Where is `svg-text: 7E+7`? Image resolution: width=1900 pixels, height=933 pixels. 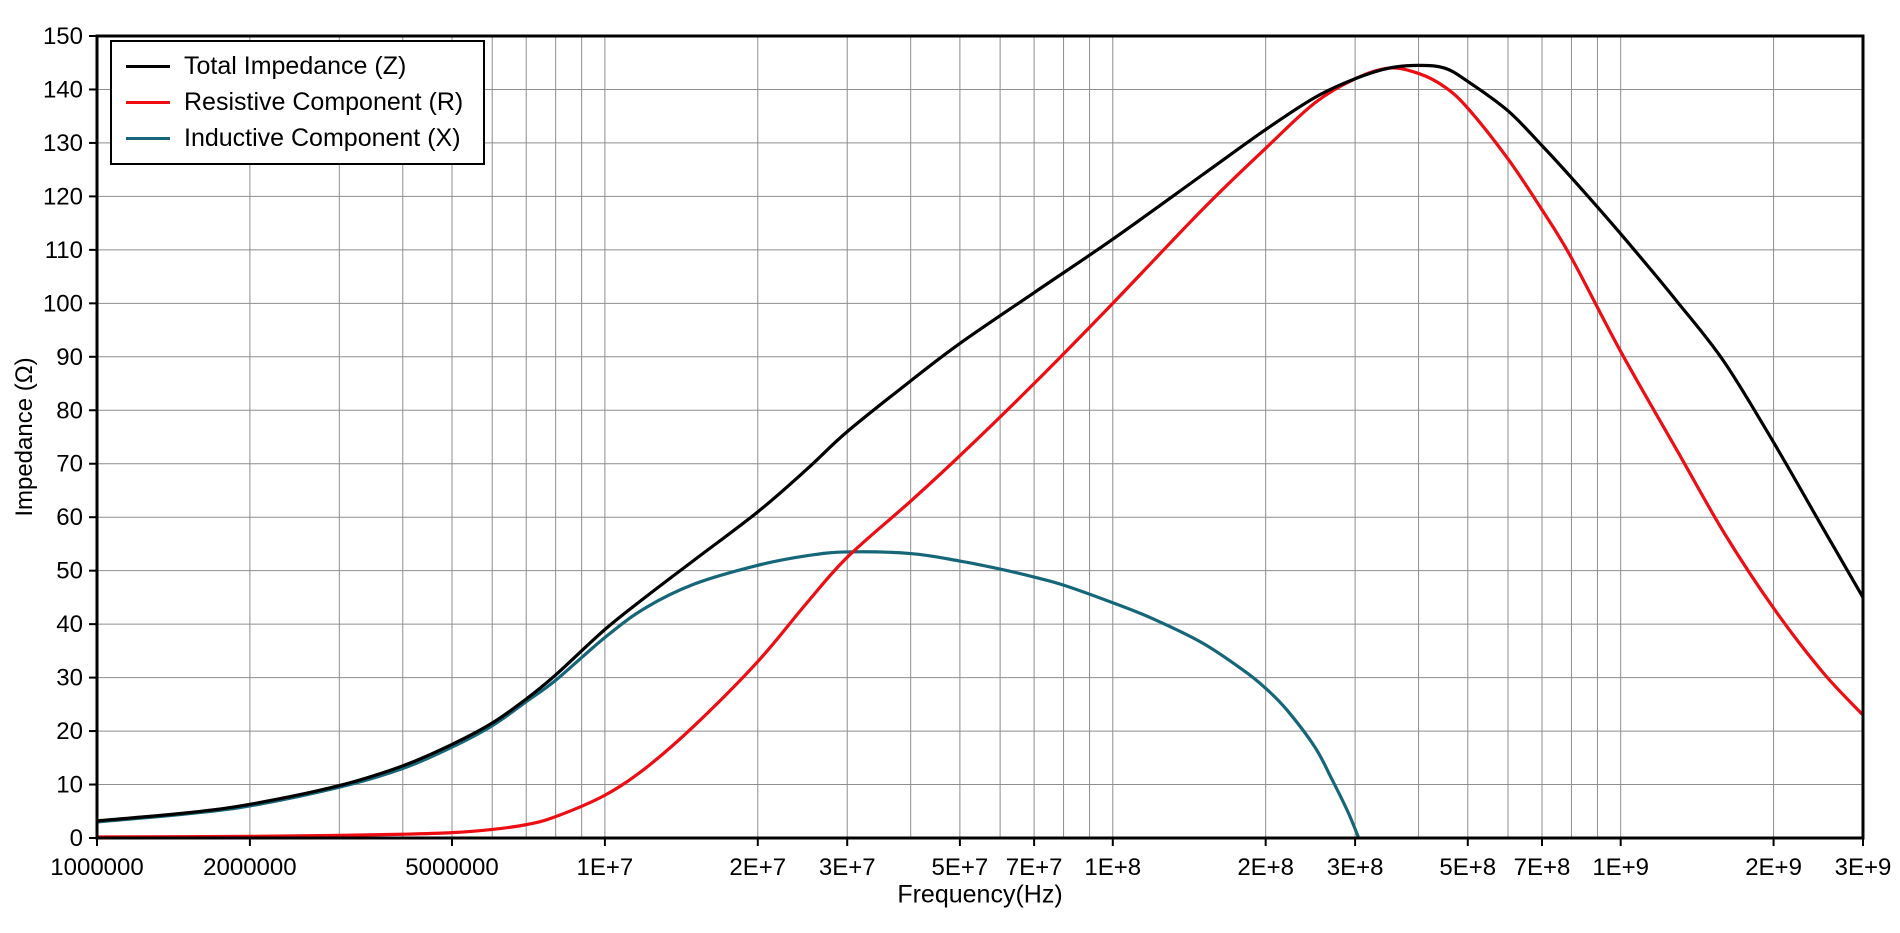 svg-text: 7E+7 is located at coordinates (1034, 867).